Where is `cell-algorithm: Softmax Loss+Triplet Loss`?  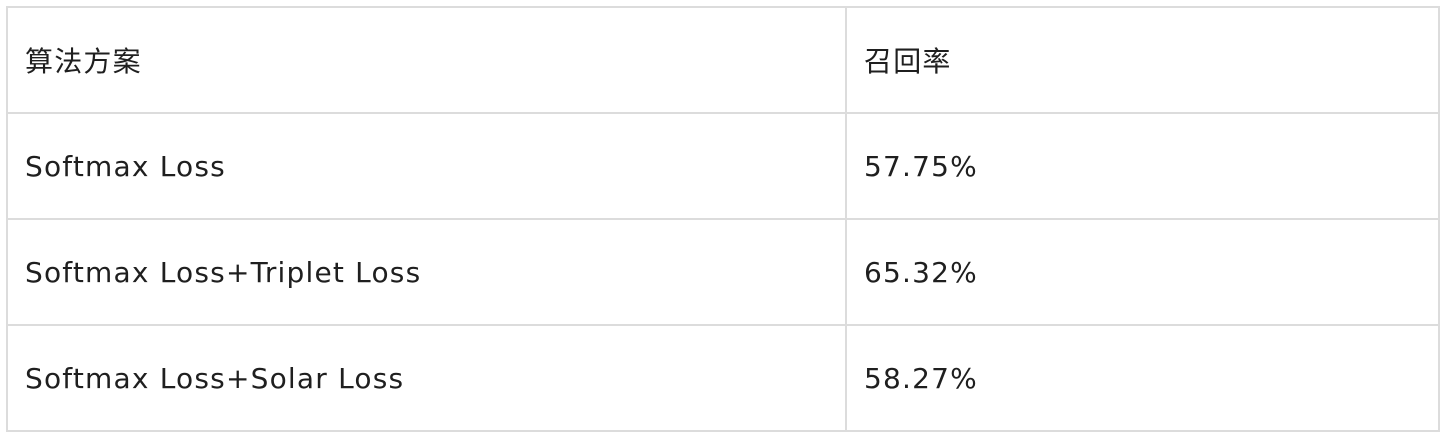
cell-algorithm: Softmax Loss+Triplet Loss is located at coordinates (426, 272).